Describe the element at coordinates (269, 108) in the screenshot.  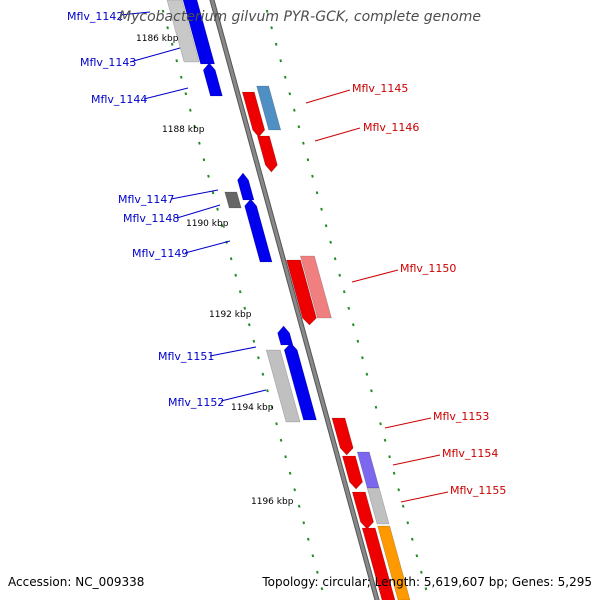
I see `feature-mflv1146` at that location.